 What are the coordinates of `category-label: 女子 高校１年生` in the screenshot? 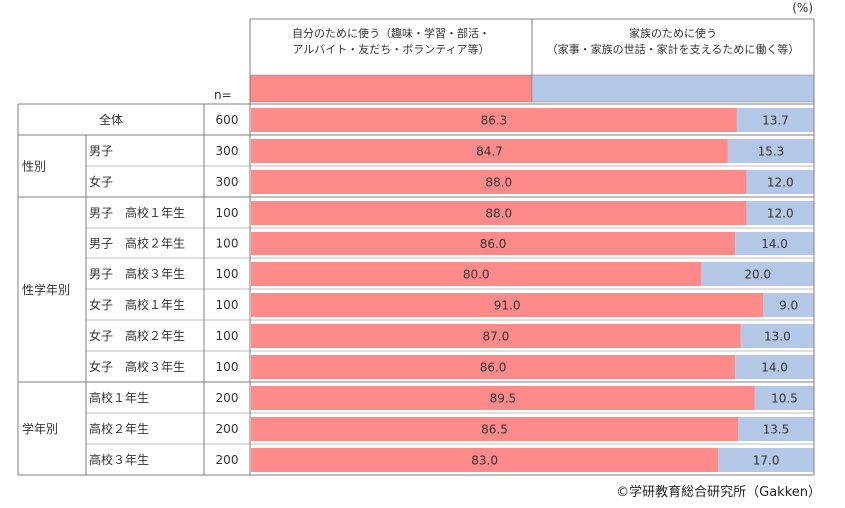 It's located at (137, 304).